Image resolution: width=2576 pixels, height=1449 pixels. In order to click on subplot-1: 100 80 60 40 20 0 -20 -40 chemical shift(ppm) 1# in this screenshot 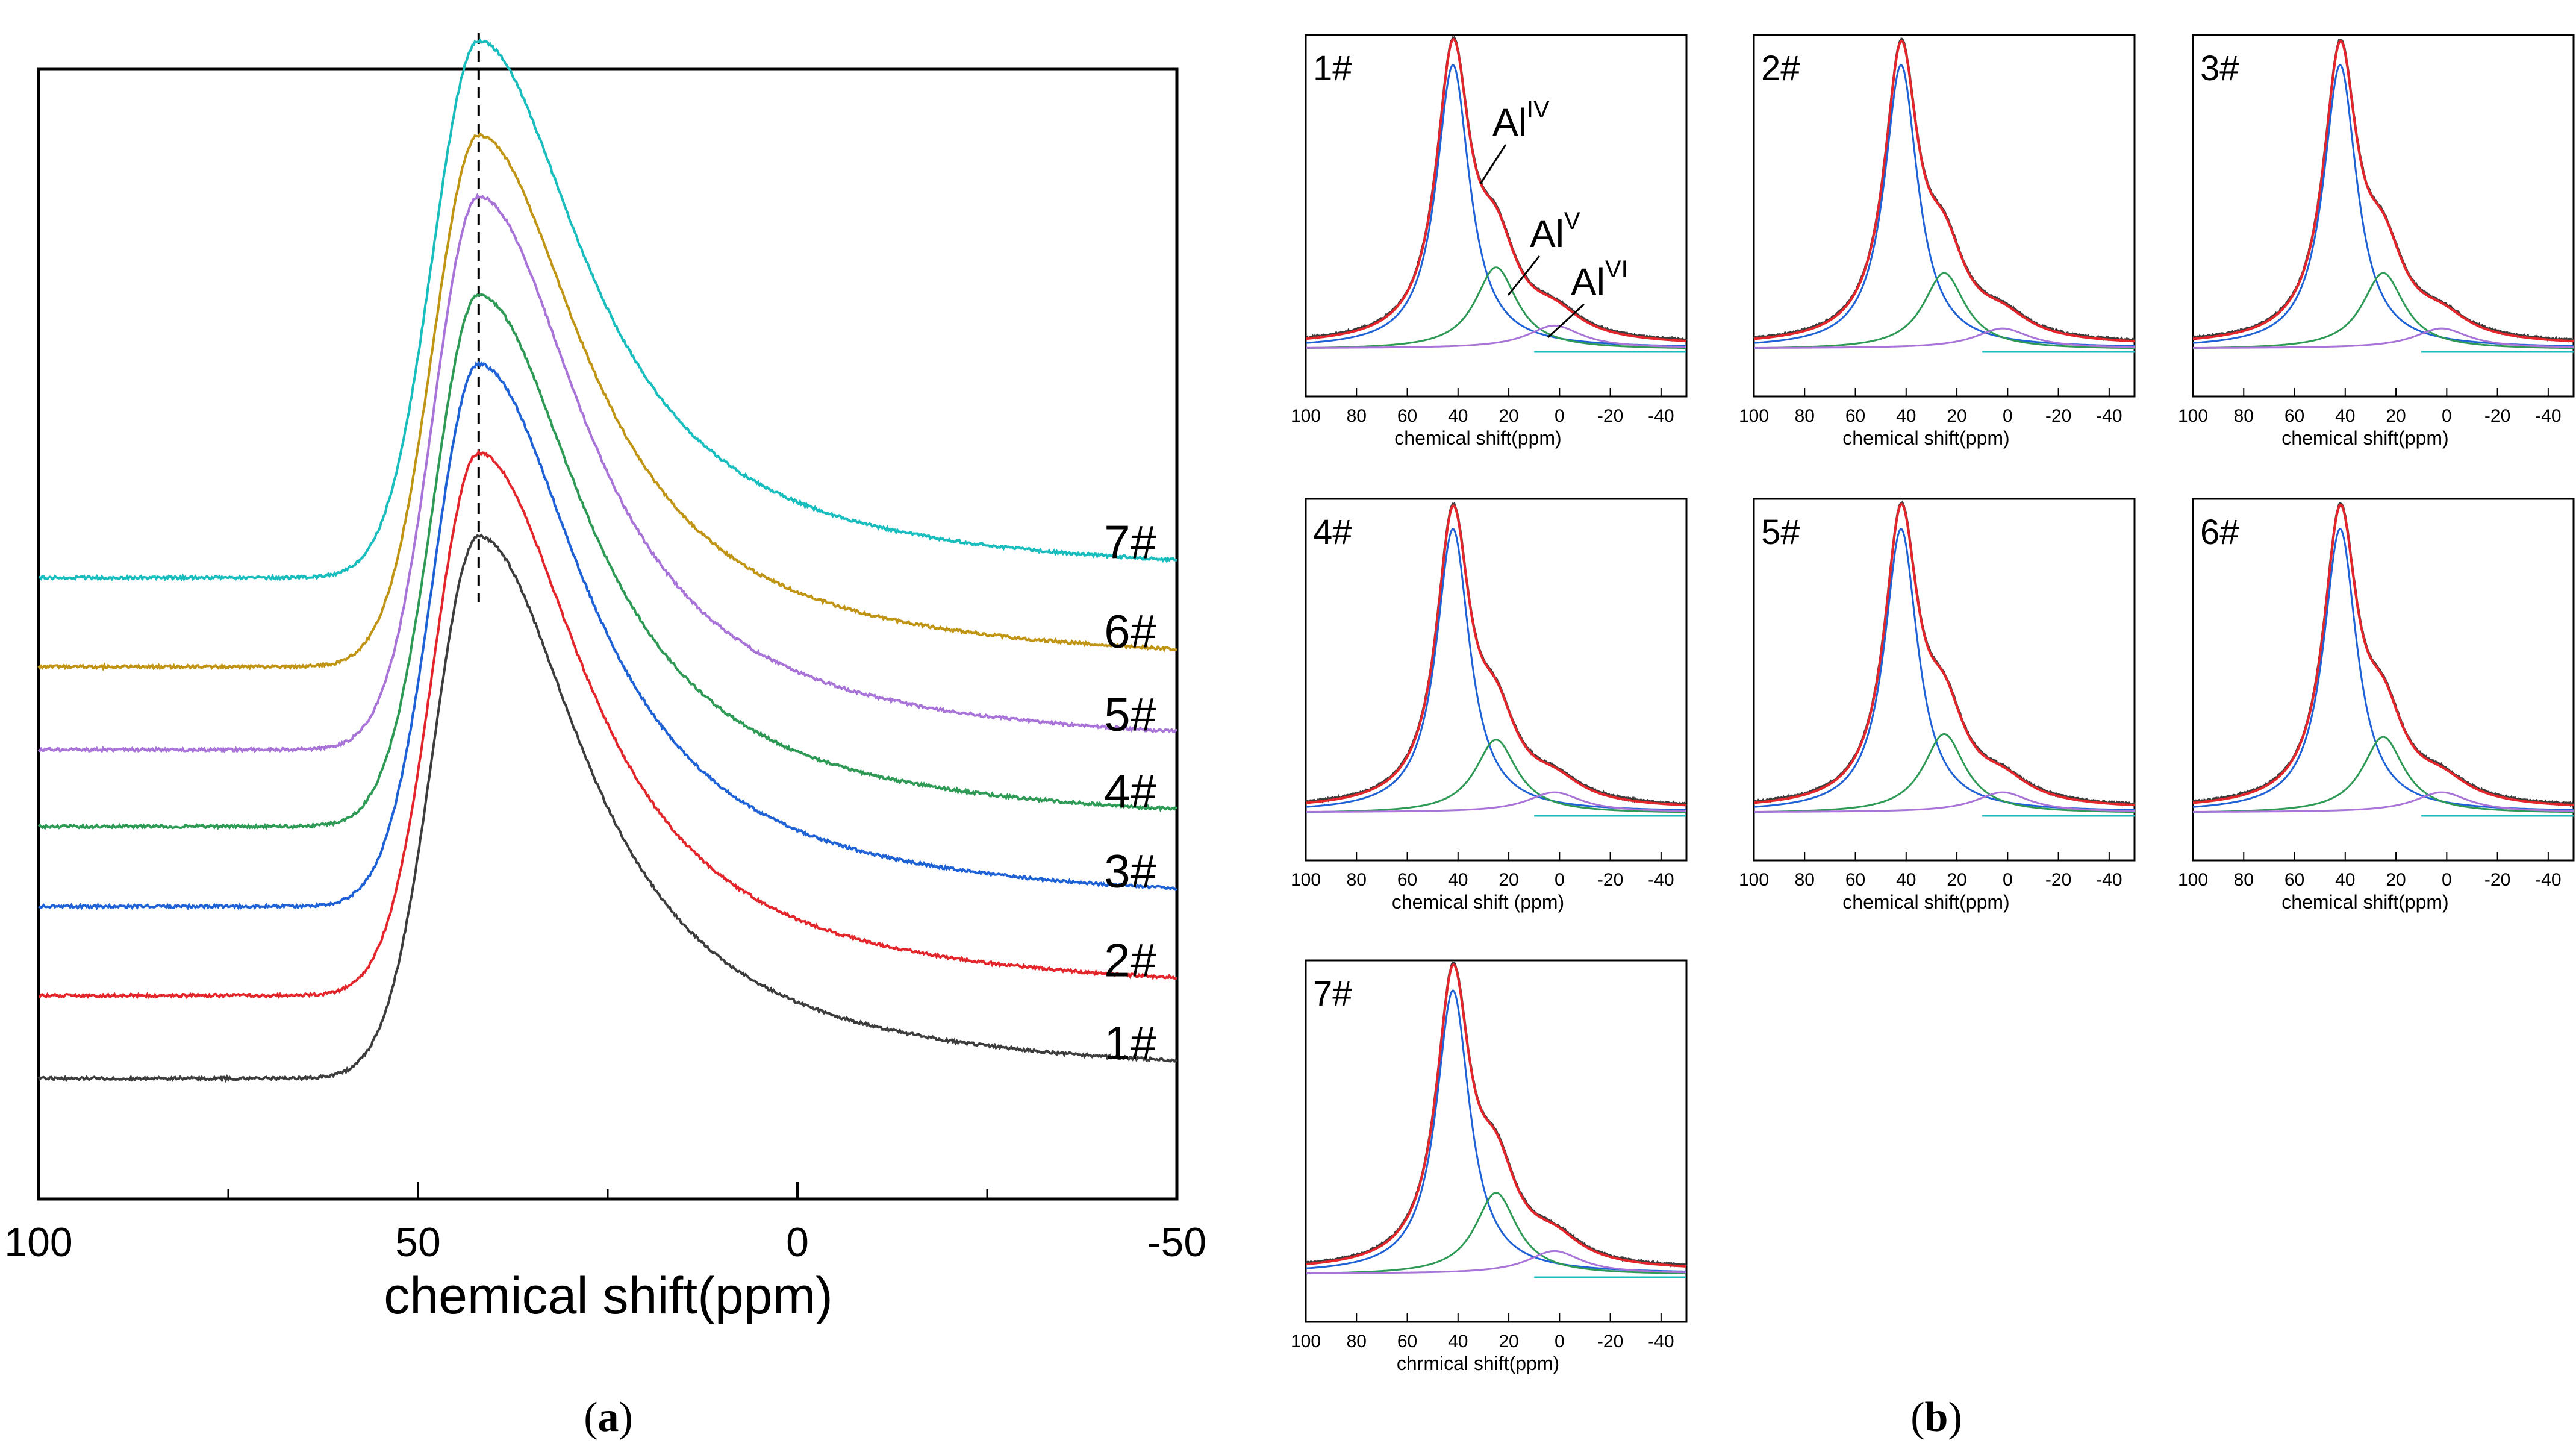, I will do `click(1489, 241)`.